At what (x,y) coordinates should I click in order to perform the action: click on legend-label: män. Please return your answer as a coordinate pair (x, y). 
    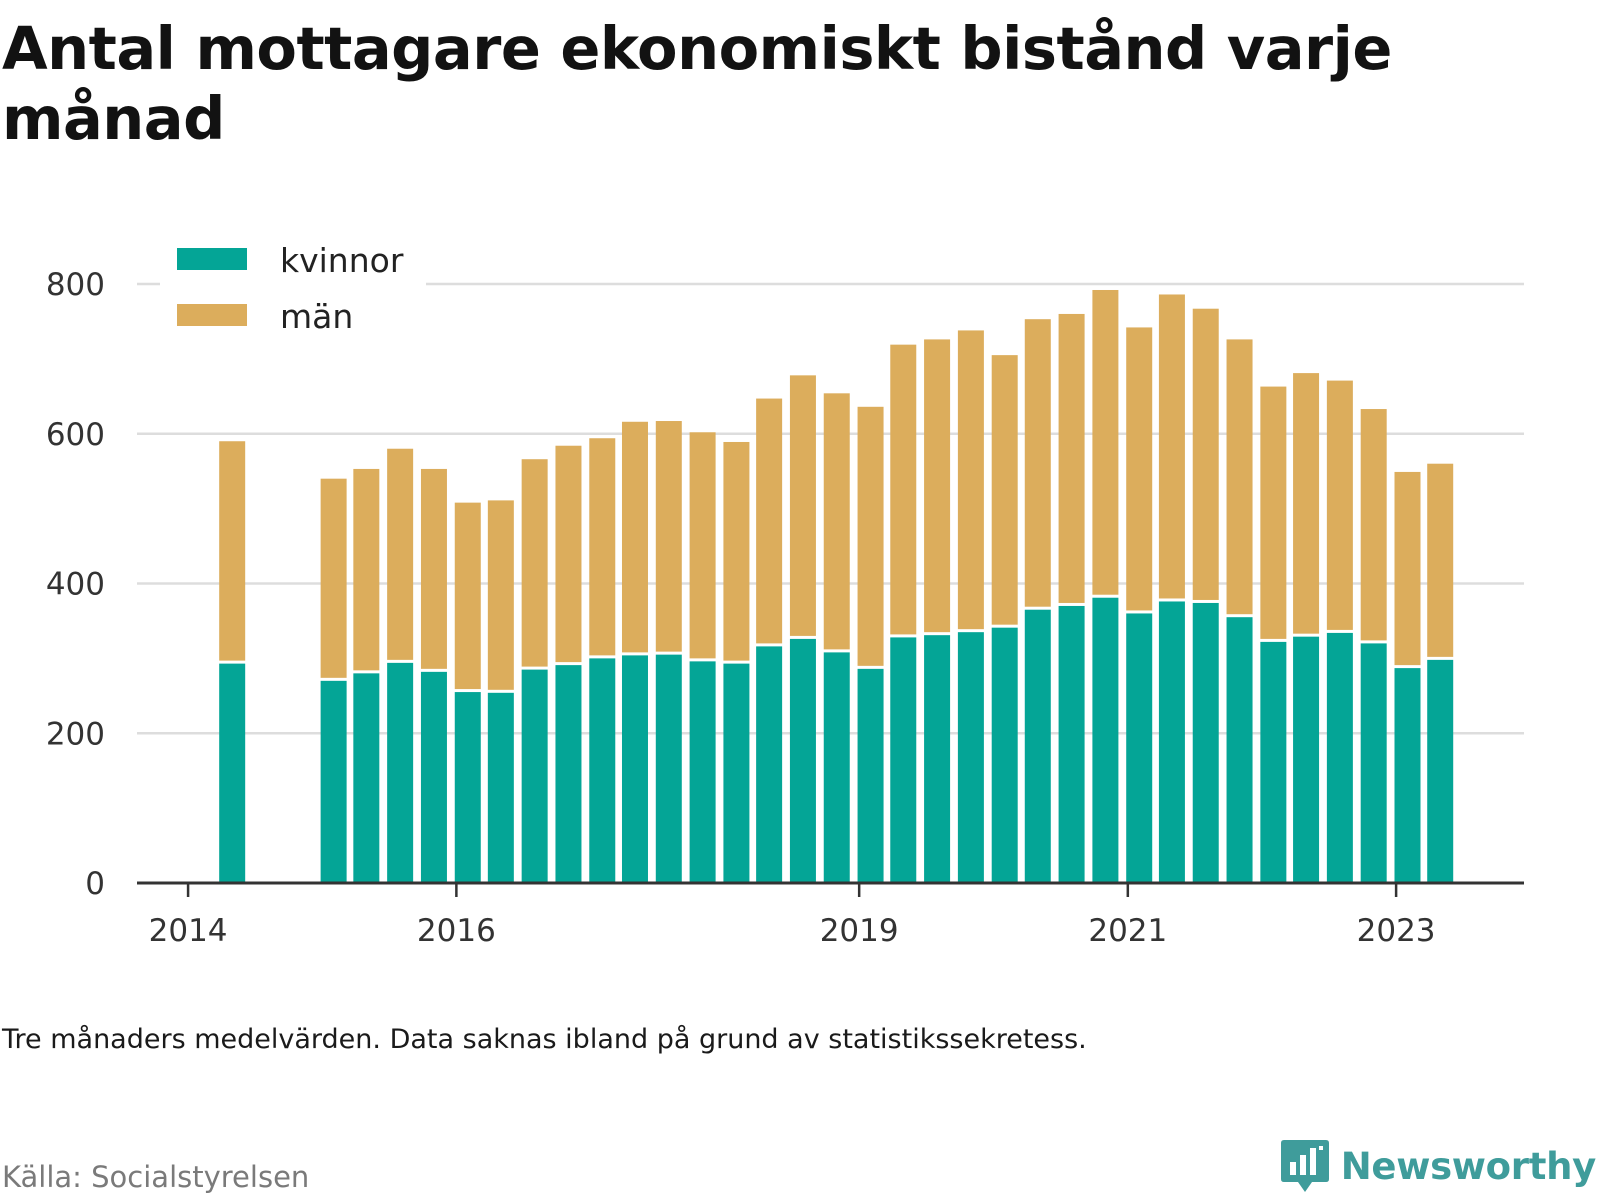
    Looking at the image, I should click on (316, 316).